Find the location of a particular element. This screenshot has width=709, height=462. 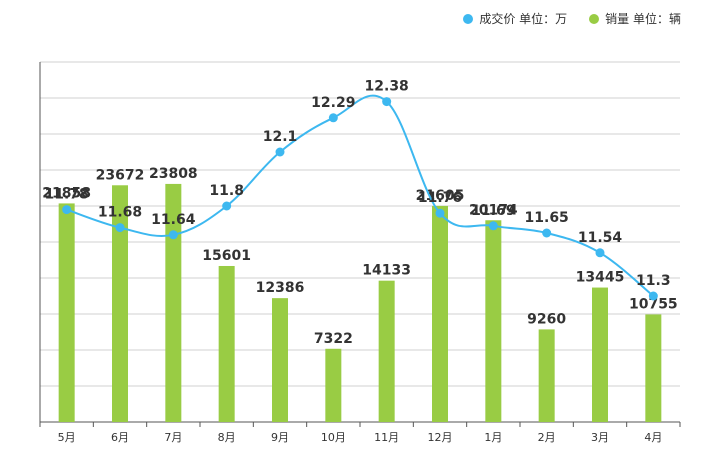

x-tick-label: 7月 is located at coordinates (173, 437).